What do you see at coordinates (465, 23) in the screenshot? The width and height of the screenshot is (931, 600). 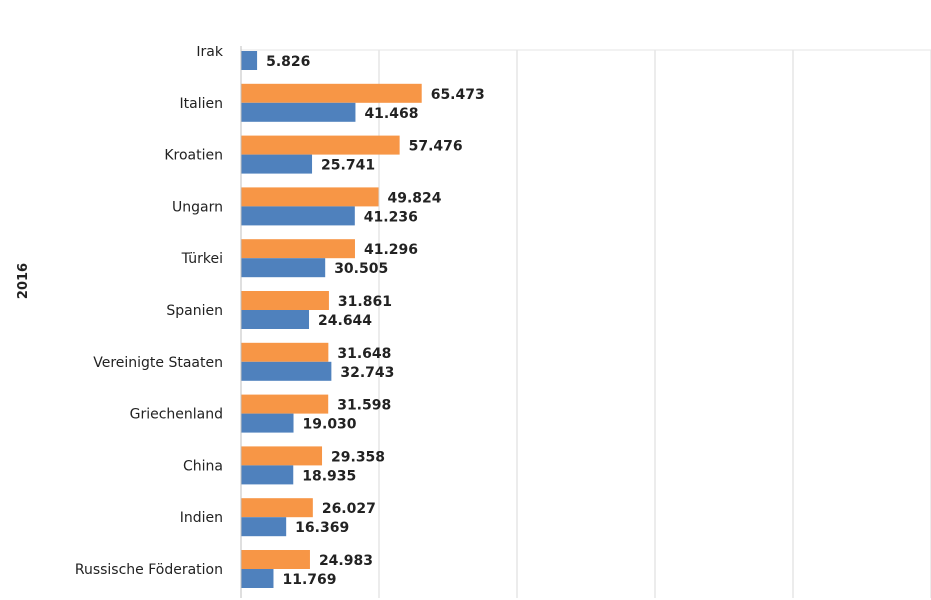 I see `top-crop` at bounding box center [465, 23].